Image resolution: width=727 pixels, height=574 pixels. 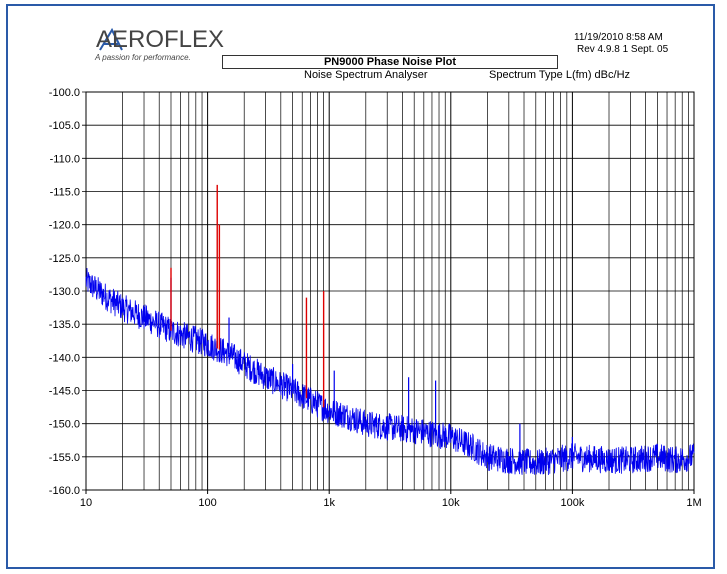 What do you see at coordinates (64, 259) in the screenshot?
I see `y-tick-label: -125.0` at bounding box center [64, 259].